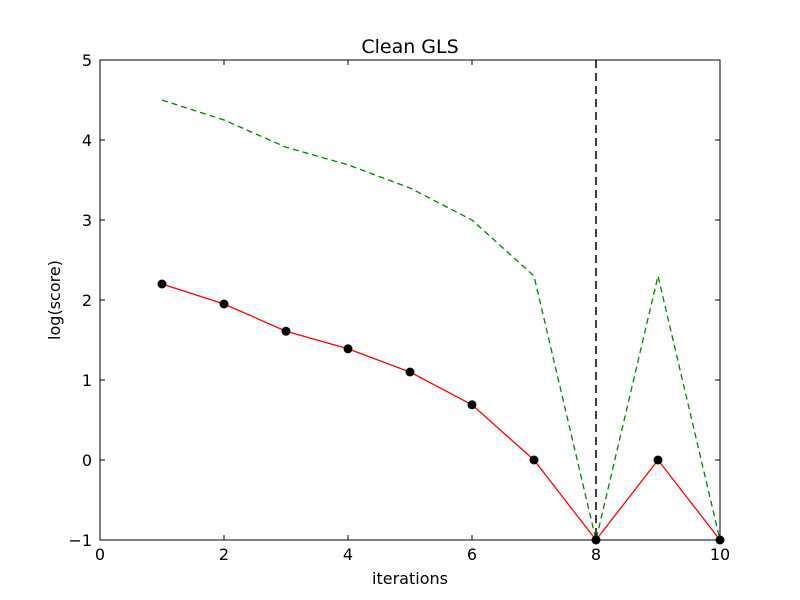 This screenshot has width=800, height=600. Describe the element at coordinates (720, 554) in the screenshot. I see `x-tick-label: 10` at that location.